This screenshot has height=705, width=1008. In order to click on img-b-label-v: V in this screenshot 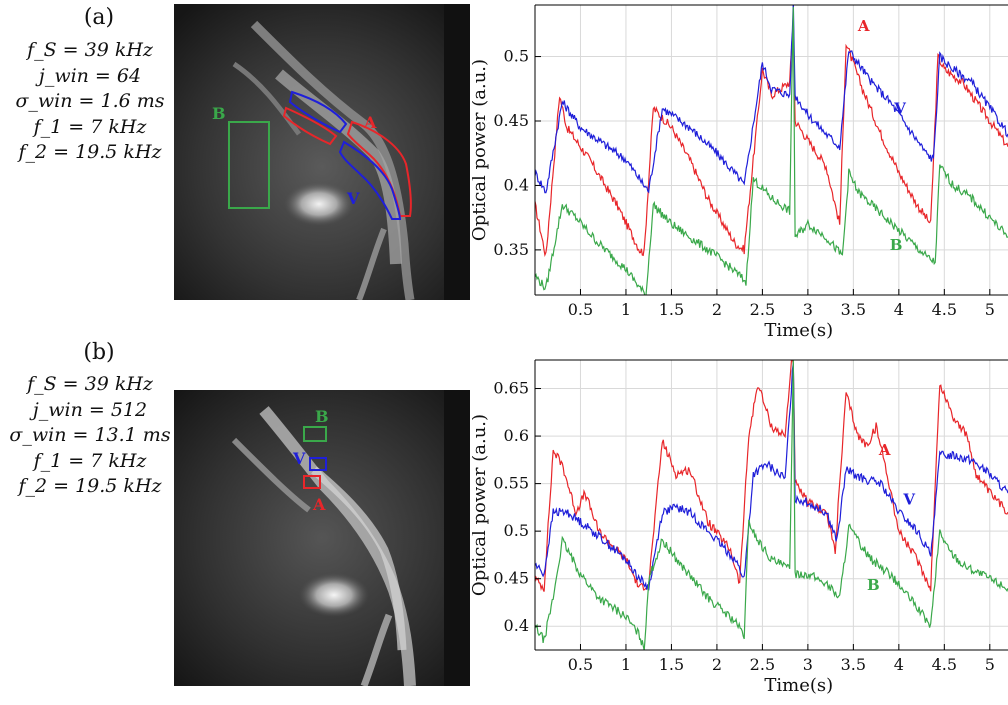, I will do `click(299, 458)`.